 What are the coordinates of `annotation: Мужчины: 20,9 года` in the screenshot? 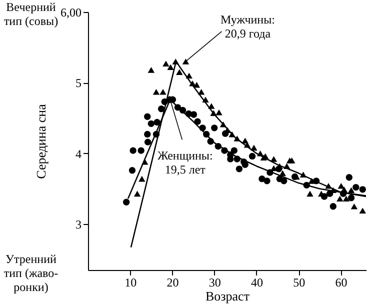 It's located at (247, 26).